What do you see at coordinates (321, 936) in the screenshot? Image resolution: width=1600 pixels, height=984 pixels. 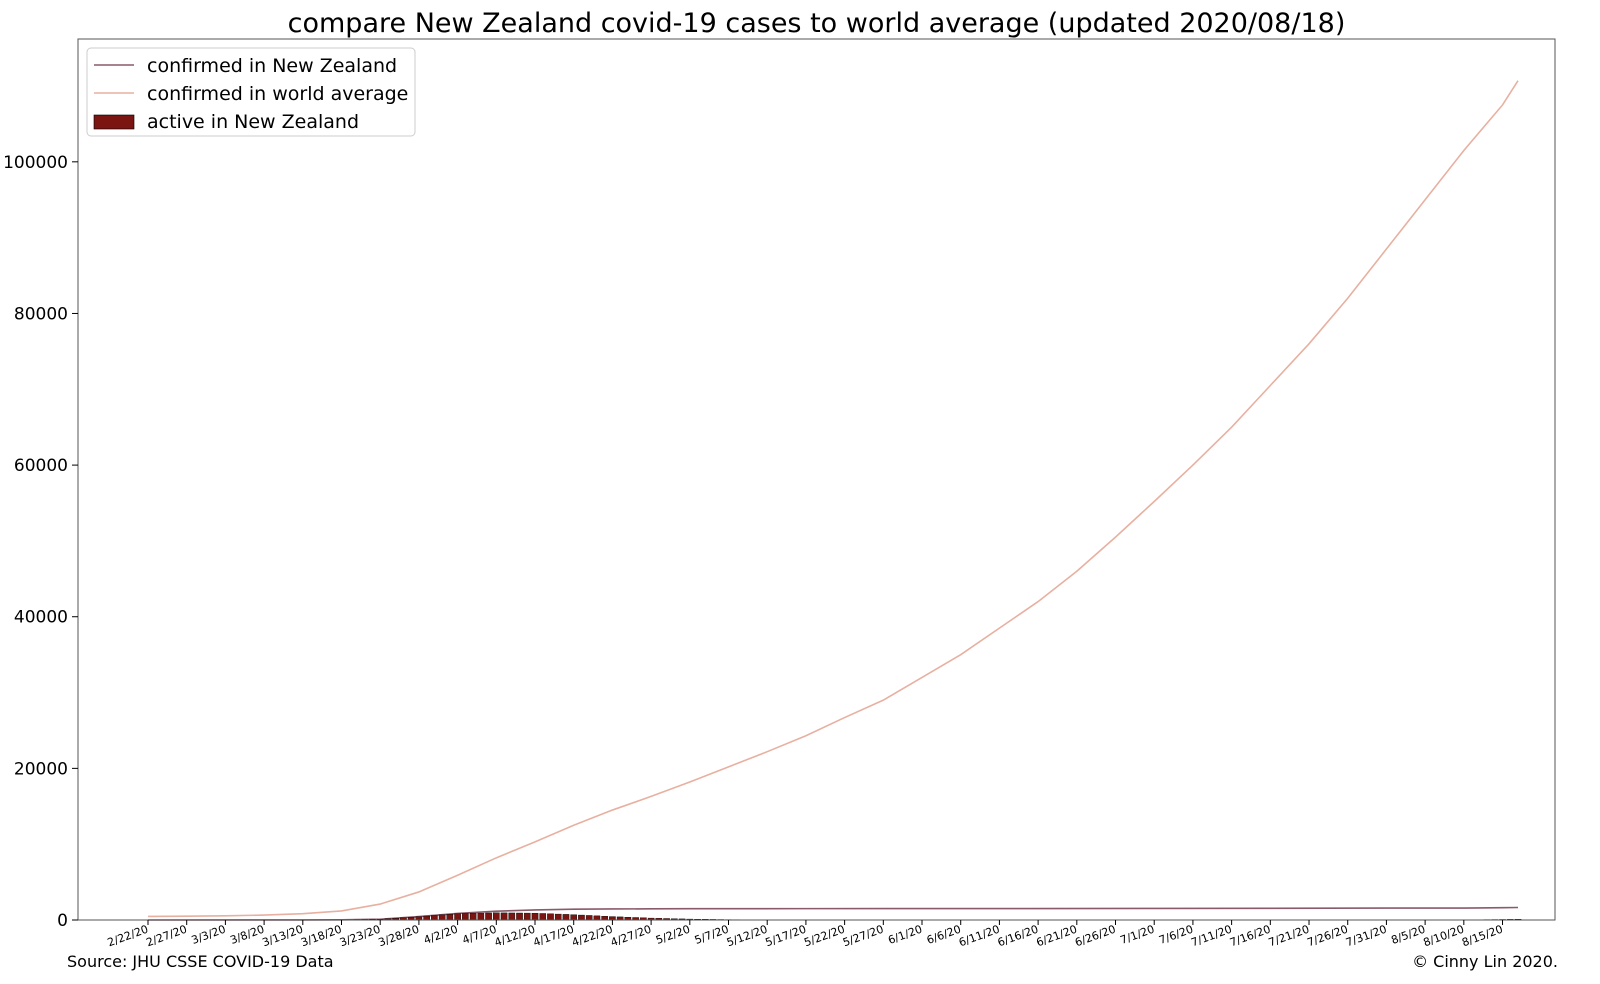 I see `x-tick-label: 3/18/20` at bounding box center [321, 936].